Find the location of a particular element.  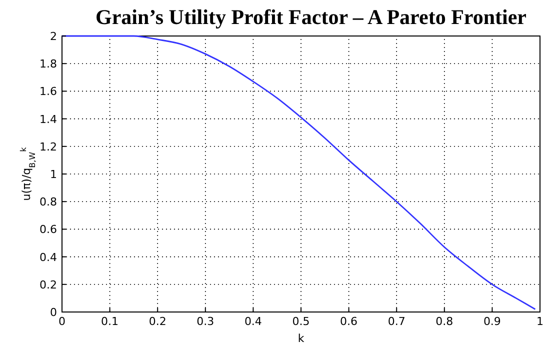

x-tick-label: 1 is located at coordinates (540, 321).